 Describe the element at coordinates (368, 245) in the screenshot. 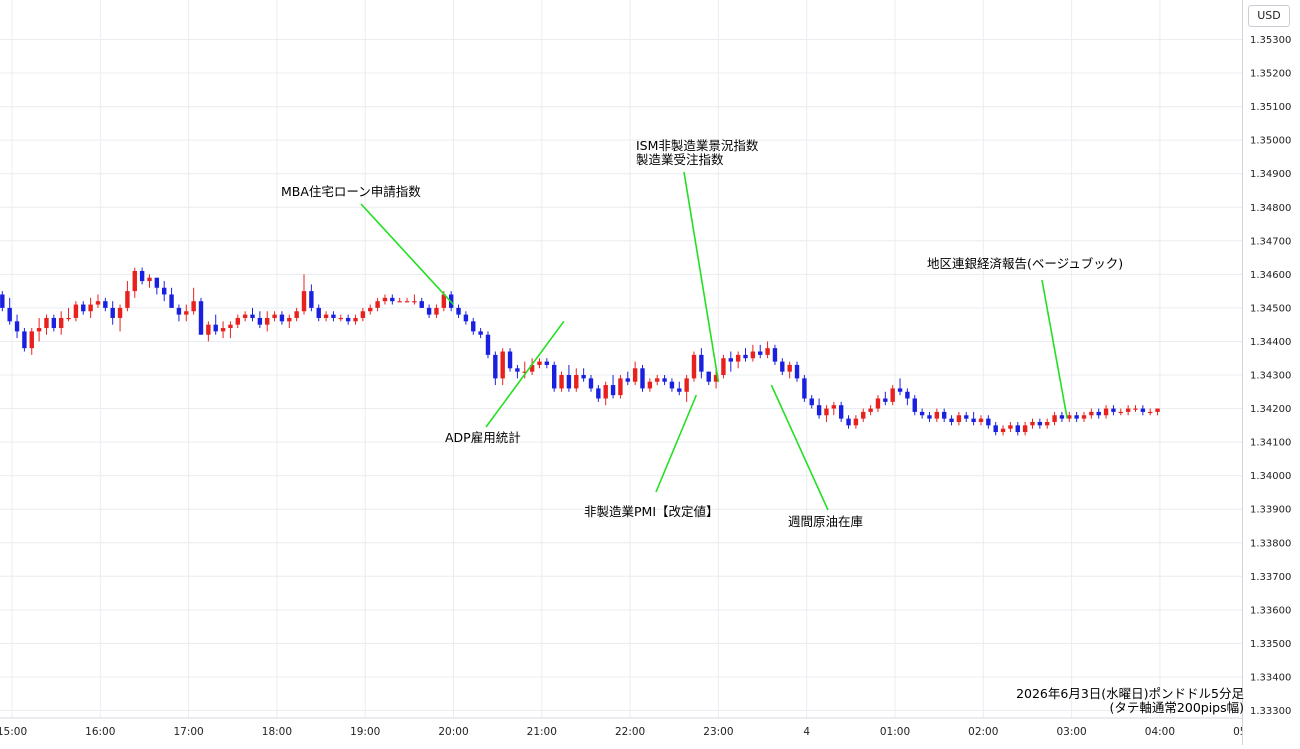

I see `annotation: MBA住宅ローン申請指数` at that location.